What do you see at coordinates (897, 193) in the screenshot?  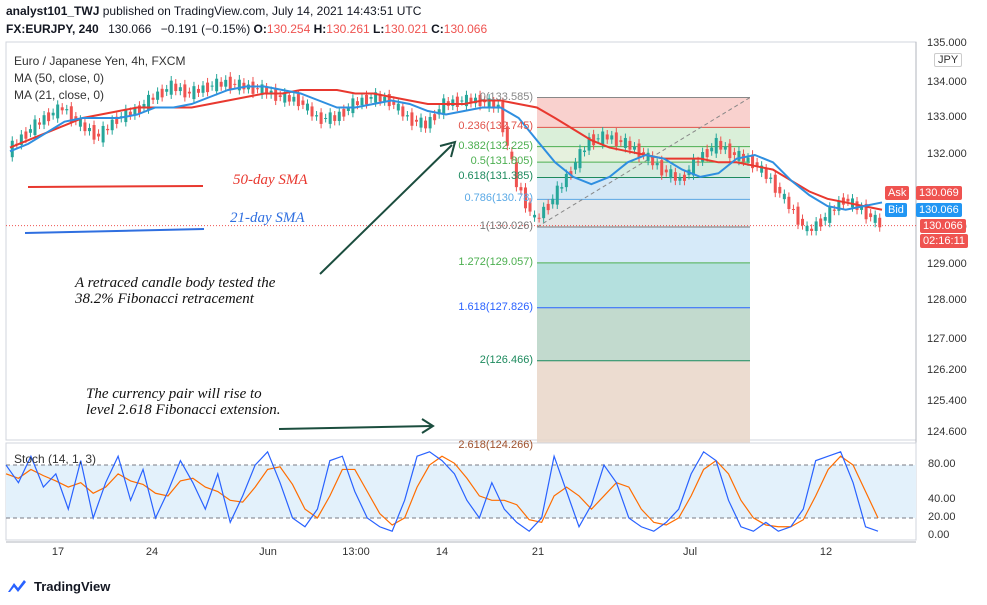 I see `ask-tag-label: Ask` at bounding box center [897, 193].